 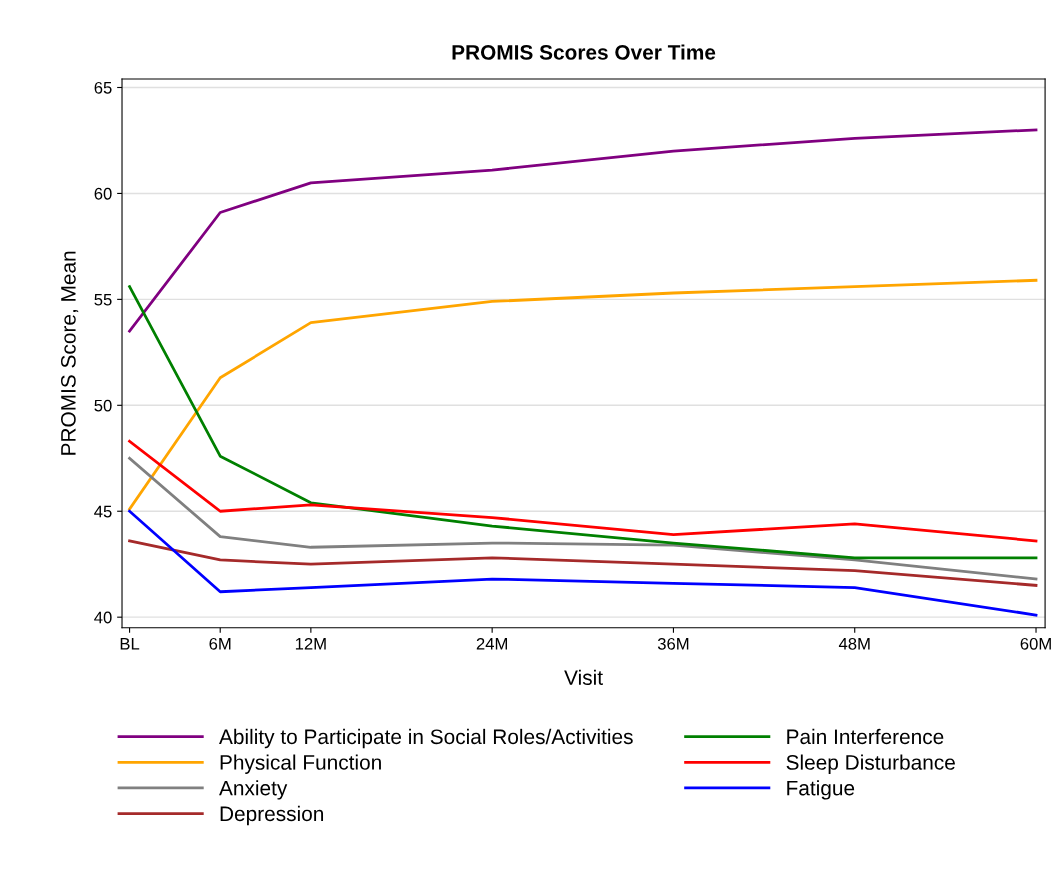 I want to click on legend-label: Anxiety, so click(x=253, y=790).